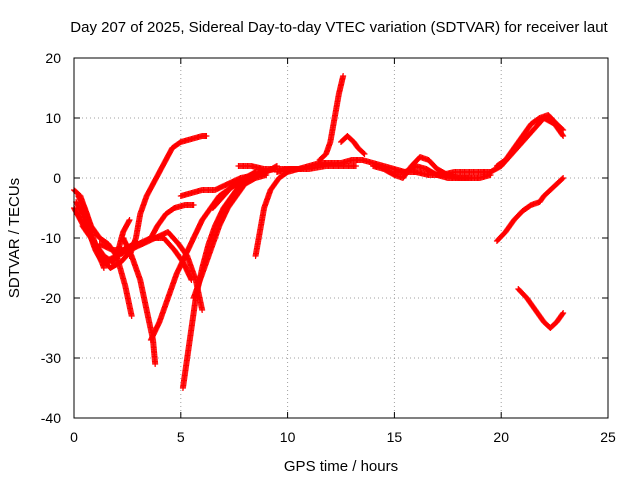 The image size is (640, 480). Describe the element at coordinates (395, 437) in the screenshot. I see `x-tick-label: 15` at that location.